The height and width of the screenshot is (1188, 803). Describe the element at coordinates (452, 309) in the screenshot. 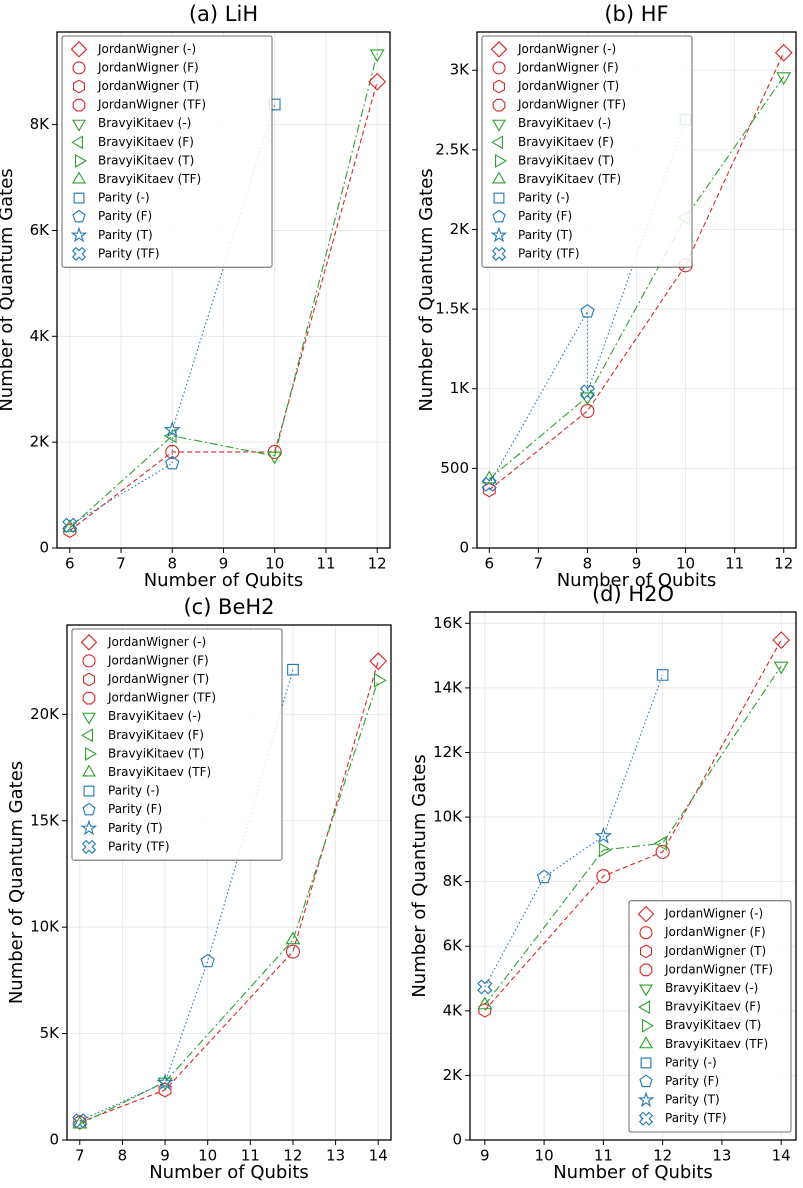

I see `y-tick-label: 1.5K` at that location.